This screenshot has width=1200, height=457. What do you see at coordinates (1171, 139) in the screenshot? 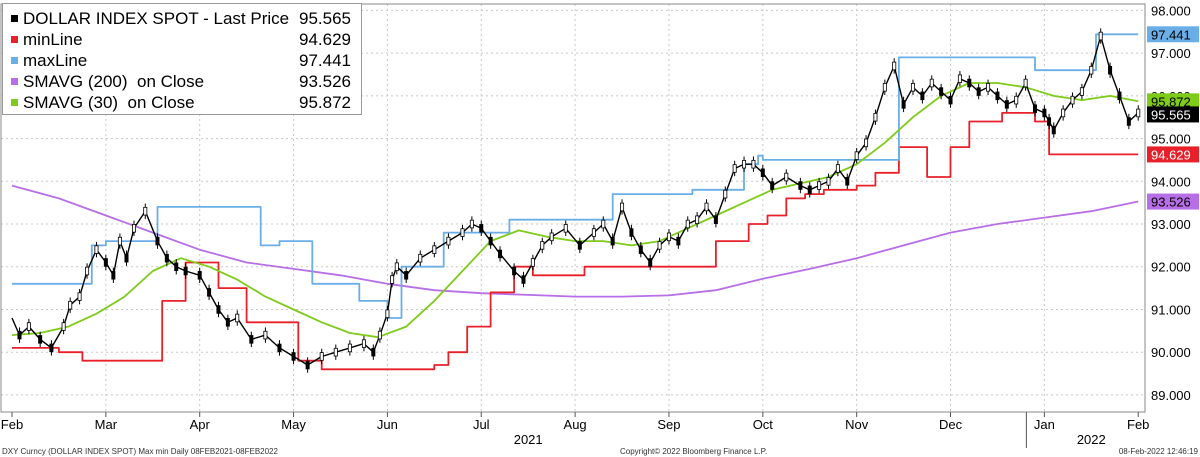
I see `y-tick-label: 95.000` at bounding box center [1171, 139].